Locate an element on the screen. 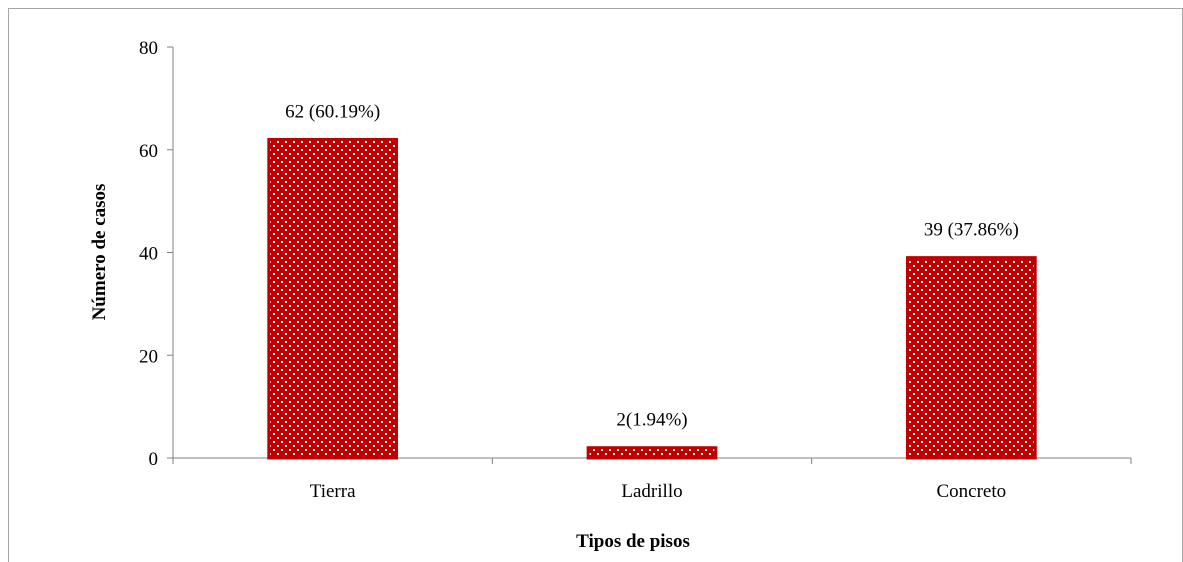 The height and width of the screenshot is (562, 1183). x-axis-title: Tipos de pisos is located at coordinates (633, 541).